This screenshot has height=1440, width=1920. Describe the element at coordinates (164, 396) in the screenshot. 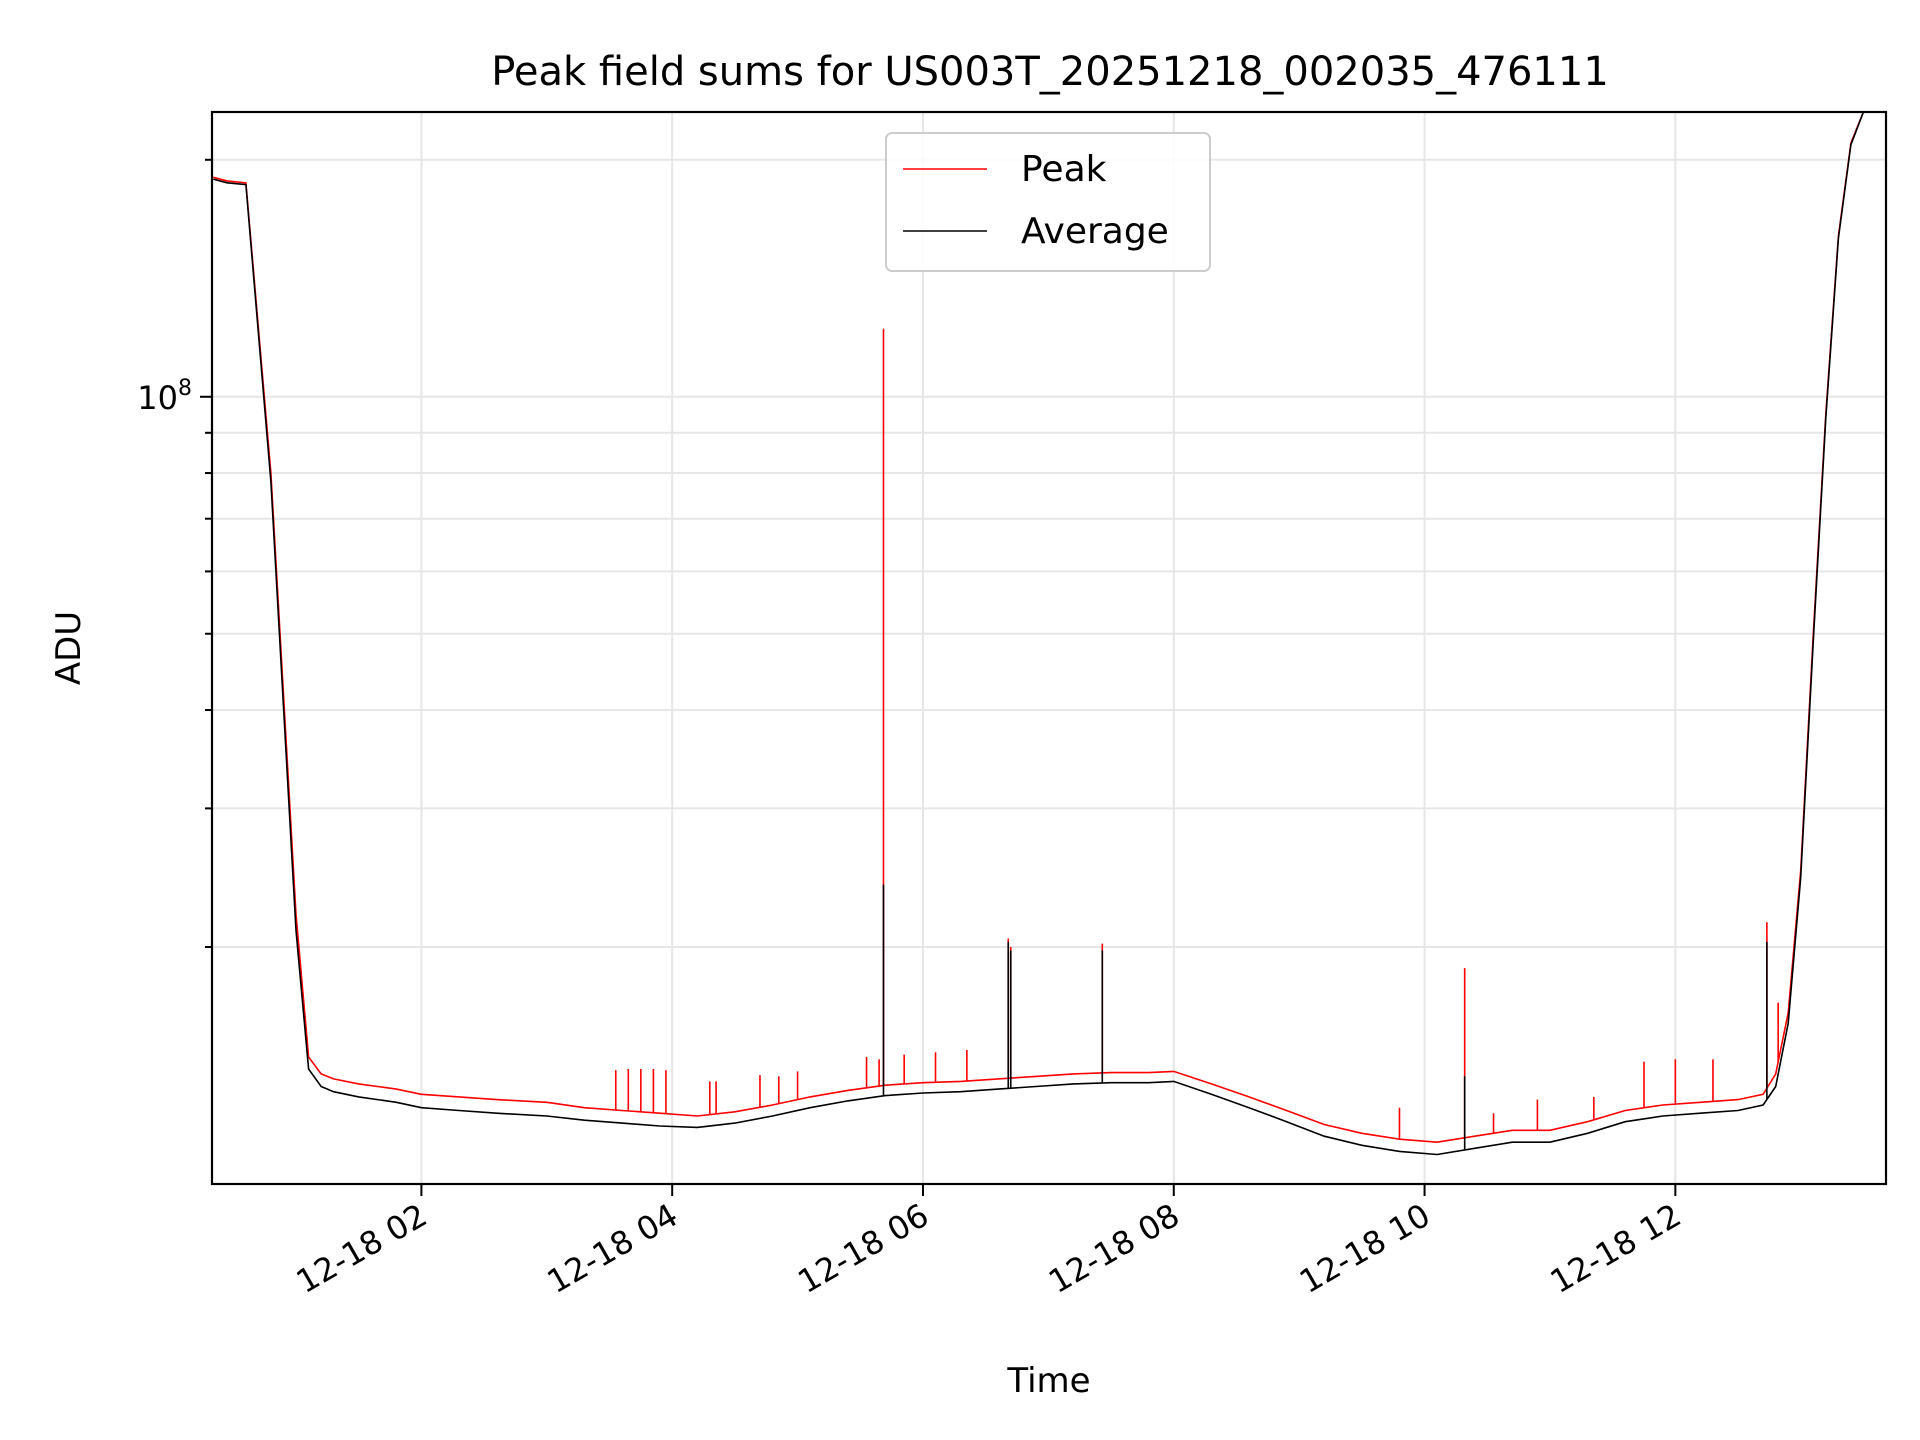

I see `y-tick-label: 108` at that location.